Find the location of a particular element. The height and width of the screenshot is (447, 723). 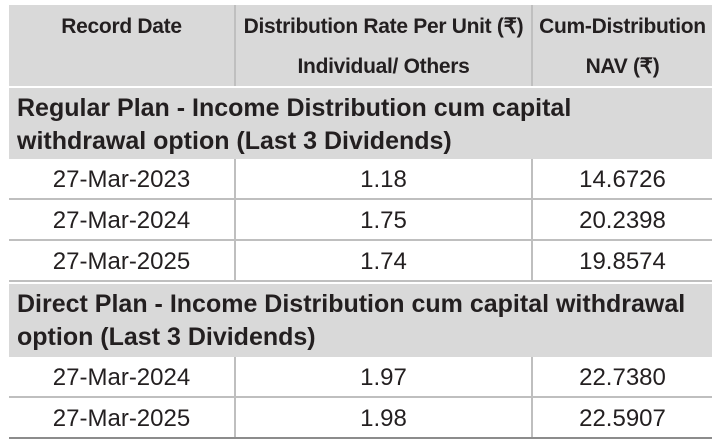

distribution-rate-cell: 1.18 is located at coordinates (382, 178).